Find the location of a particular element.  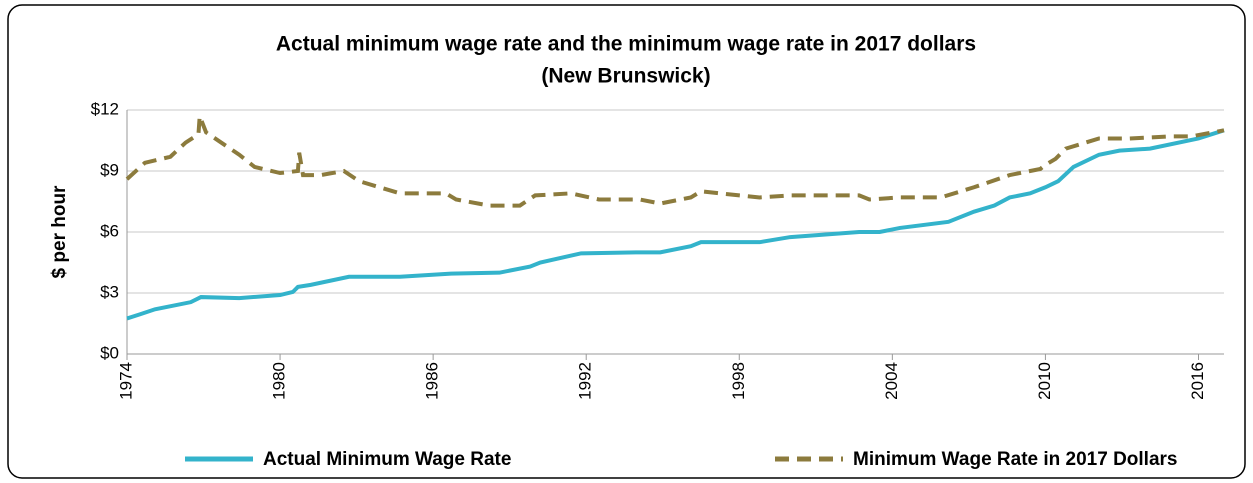

chart-subtitle: (New Brunswick) is located at coordinates (625, 76).